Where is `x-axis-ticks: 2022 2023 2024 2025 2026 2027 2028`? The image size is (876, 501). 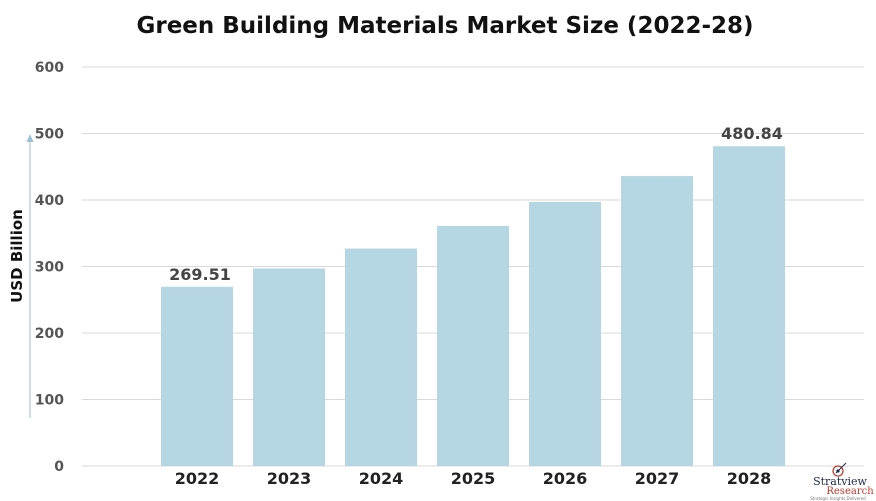 x-axis-ticks: 2022 2023 2024 2025 2026 2027 2028 is located at coordinates (473, 478).